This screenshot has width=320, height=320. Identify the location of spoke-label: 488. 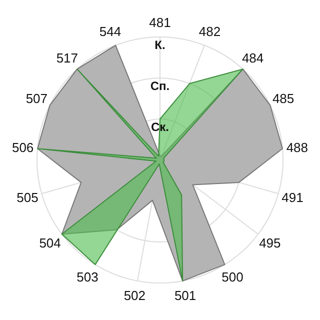
(297, 147).